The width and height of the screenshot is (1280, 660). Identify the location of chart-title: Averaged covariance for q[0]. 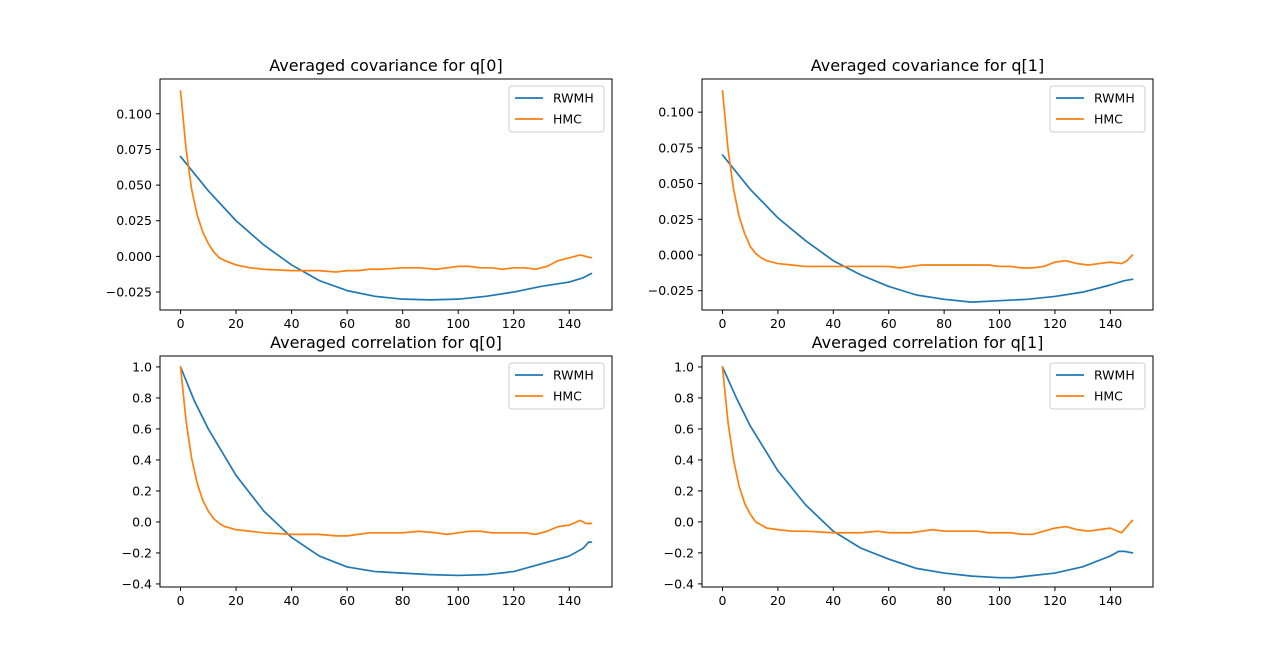
(385, 65).